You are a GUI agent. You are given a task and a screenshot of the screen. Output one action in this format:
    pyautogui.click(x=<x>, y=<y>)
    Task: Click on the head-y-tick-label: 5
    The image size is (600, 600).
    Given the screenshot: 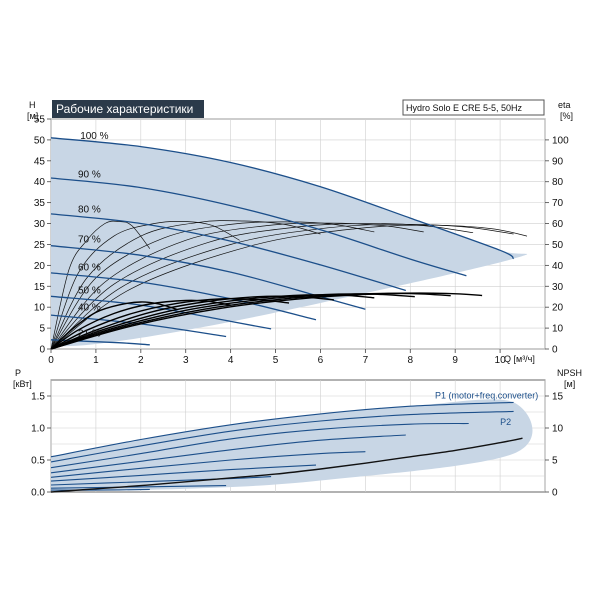 What is the action you would take?
    pyautogui.click(x=42, y=329)
    